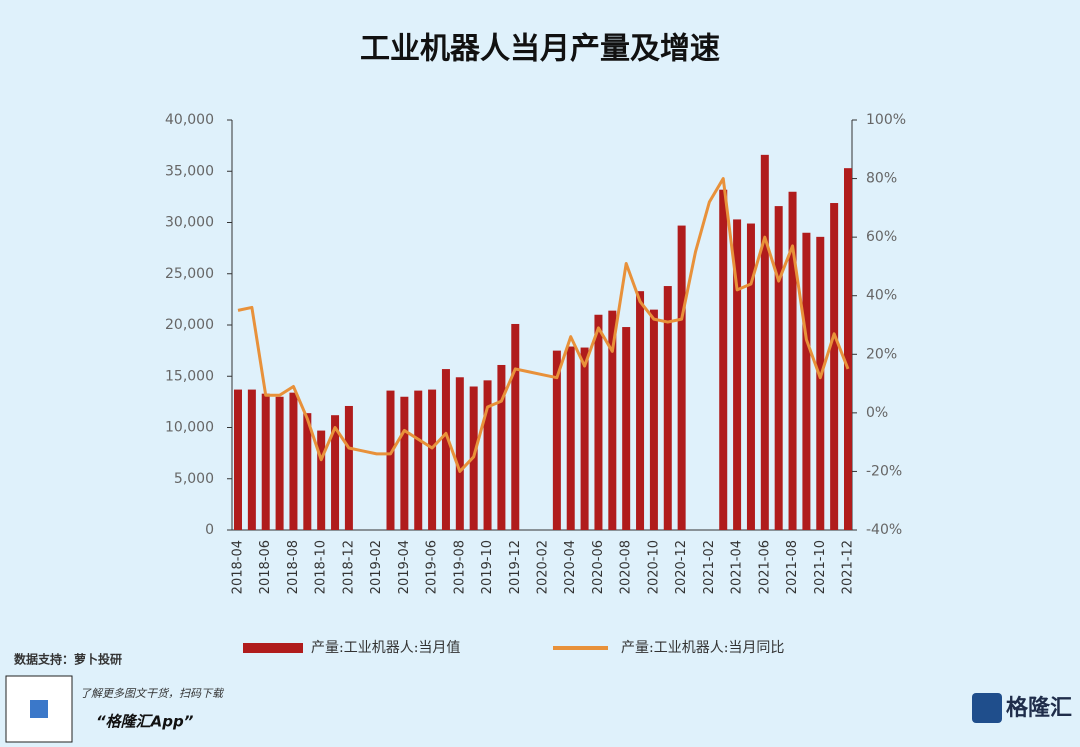 This screenshot has height=747, width=1080. I want to click on y-tick-label: 5,000, so click(194, 479).